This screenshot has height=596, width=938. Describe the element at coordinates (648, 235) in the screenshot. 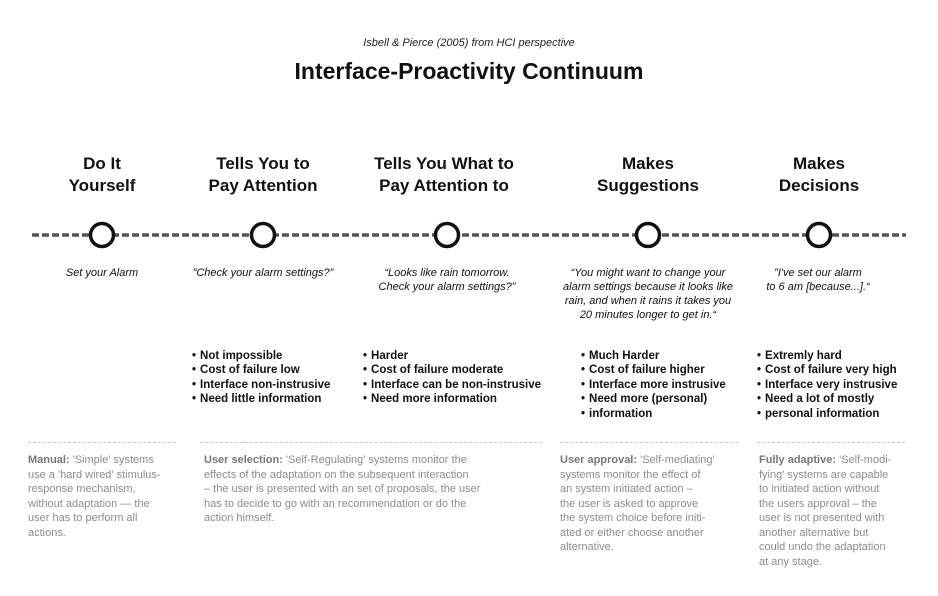

I see `stage-marker-makes-suggestions` at that location.